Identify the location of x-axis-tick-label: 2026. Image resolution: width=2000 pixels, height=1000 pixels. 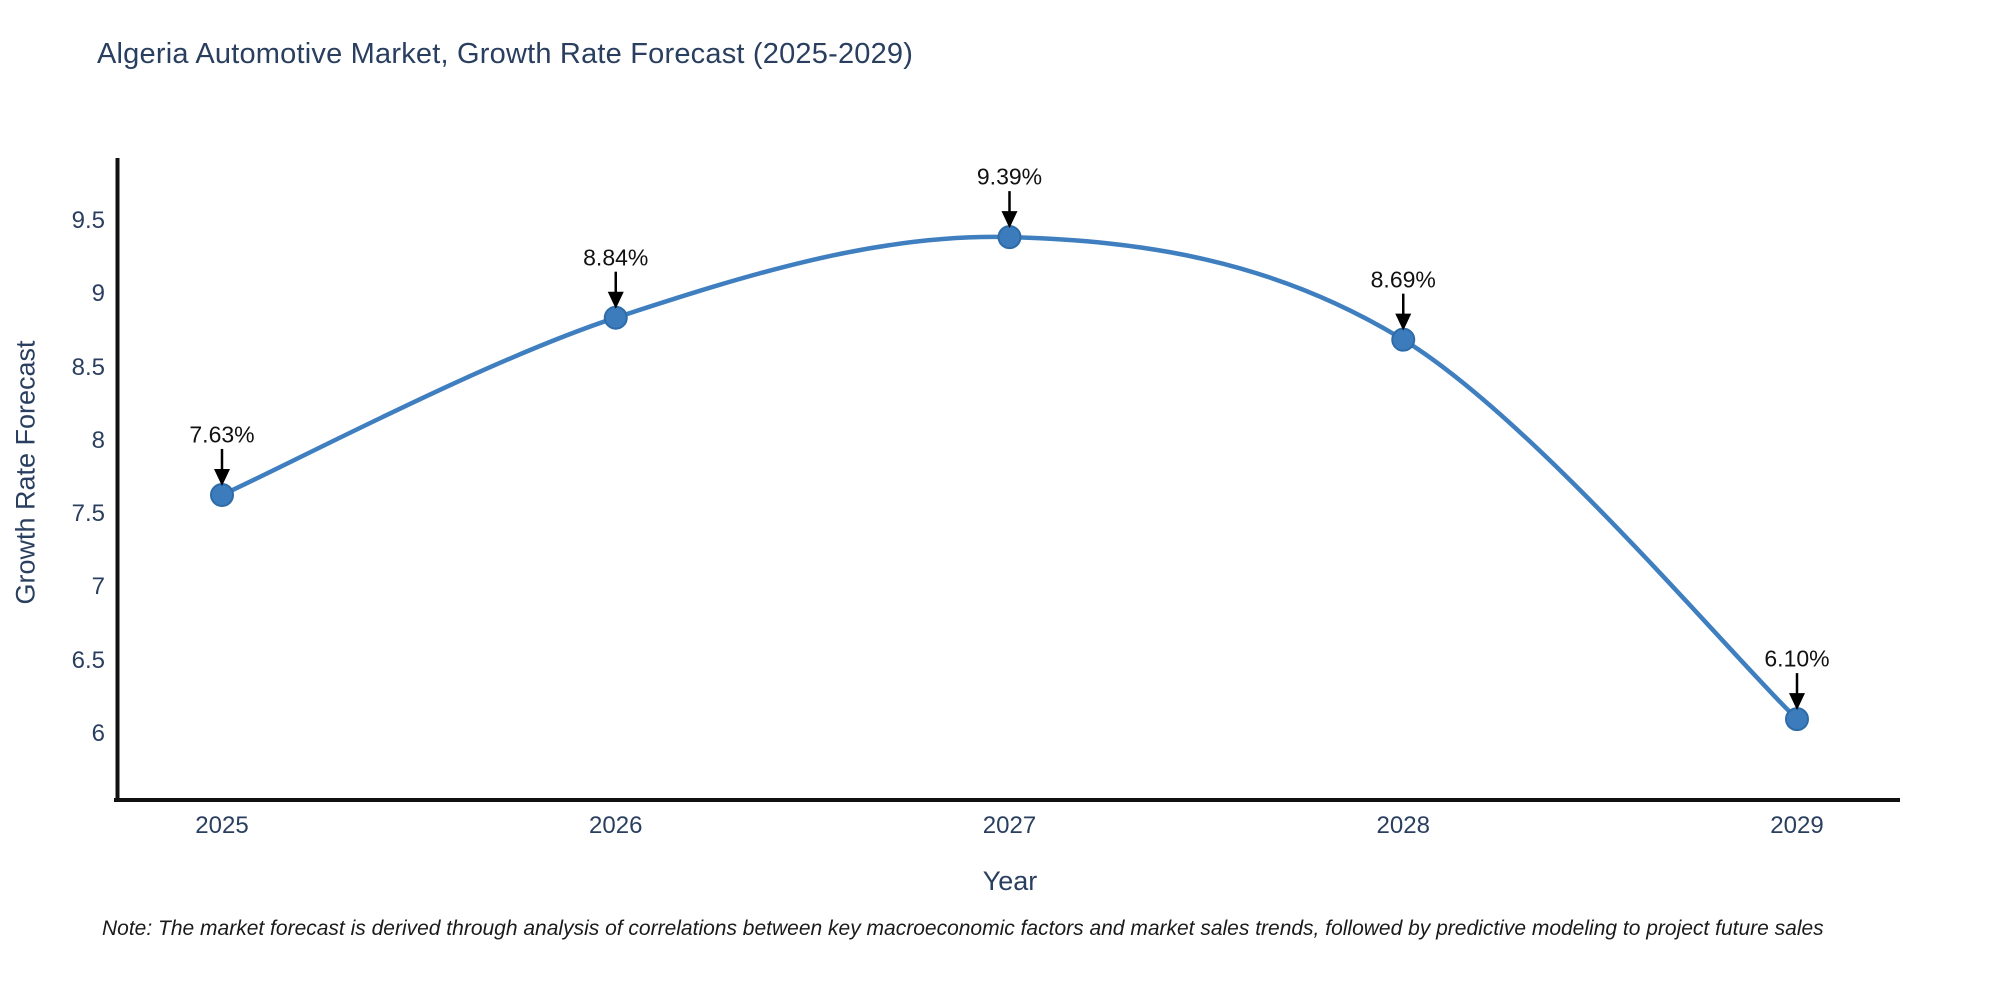
(616, 825).